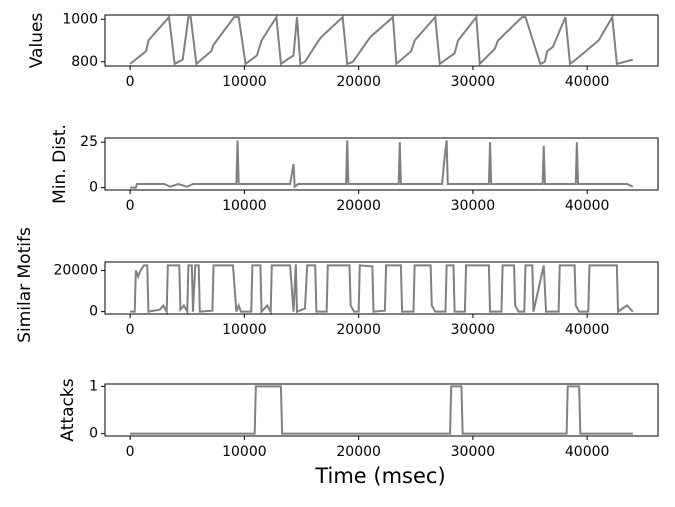  I want to click on y-tick-label: 25, so click(89, 142).